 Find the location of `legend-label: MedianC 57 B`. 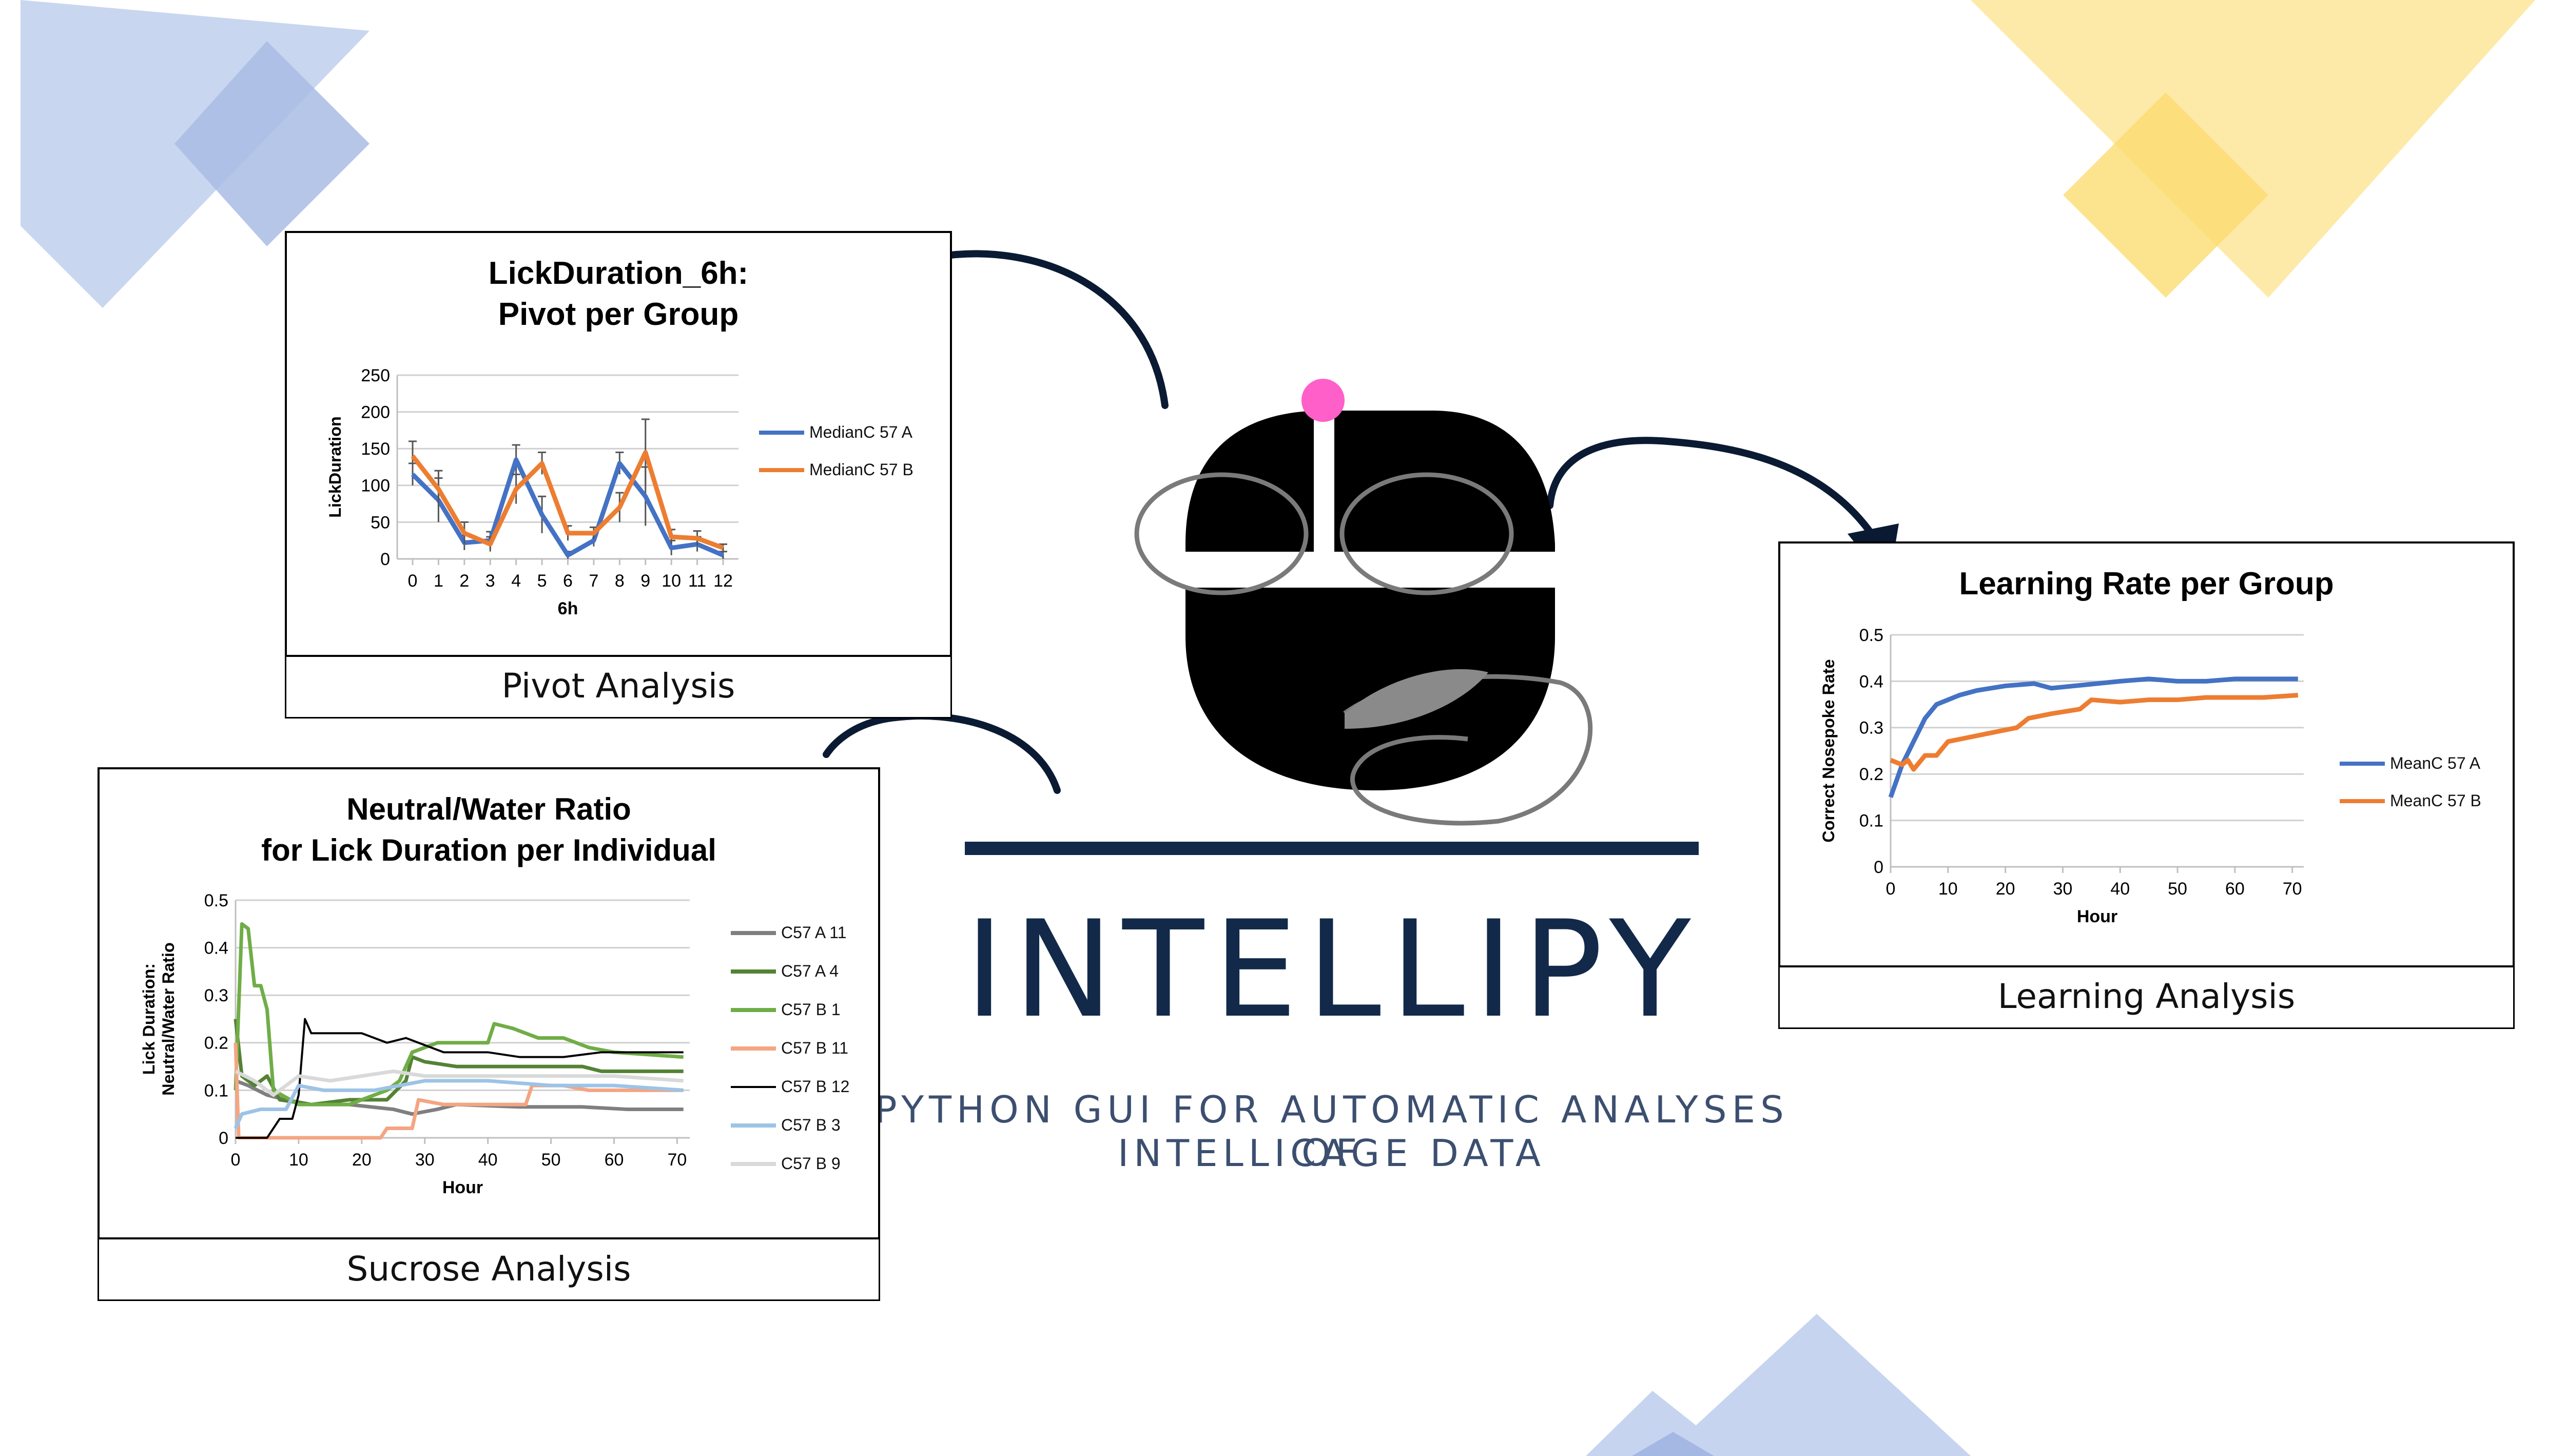

legend-label: MedianC 57 B is located at coordinates (861, 469).